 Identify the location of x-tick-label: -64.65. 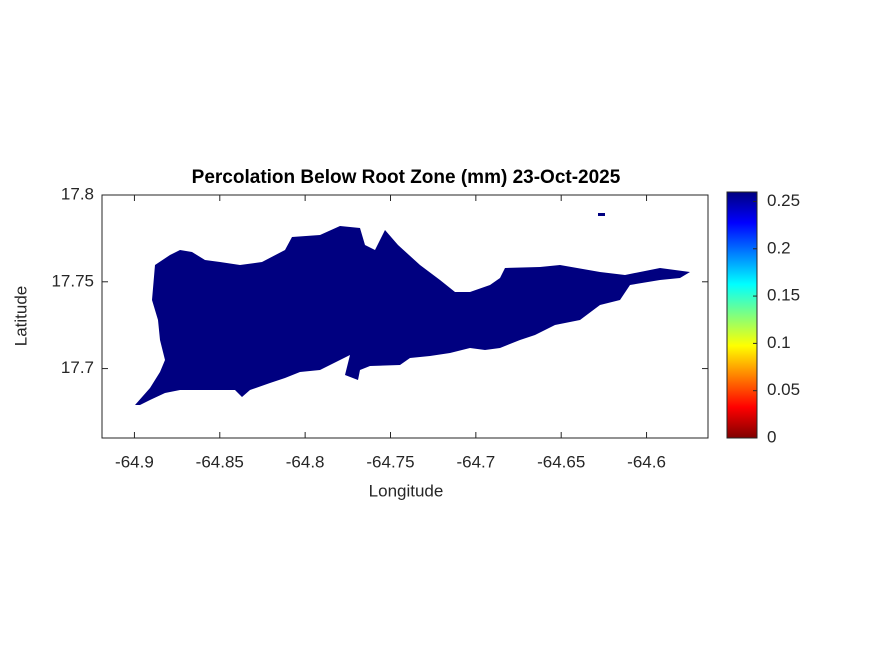
(561, 461).